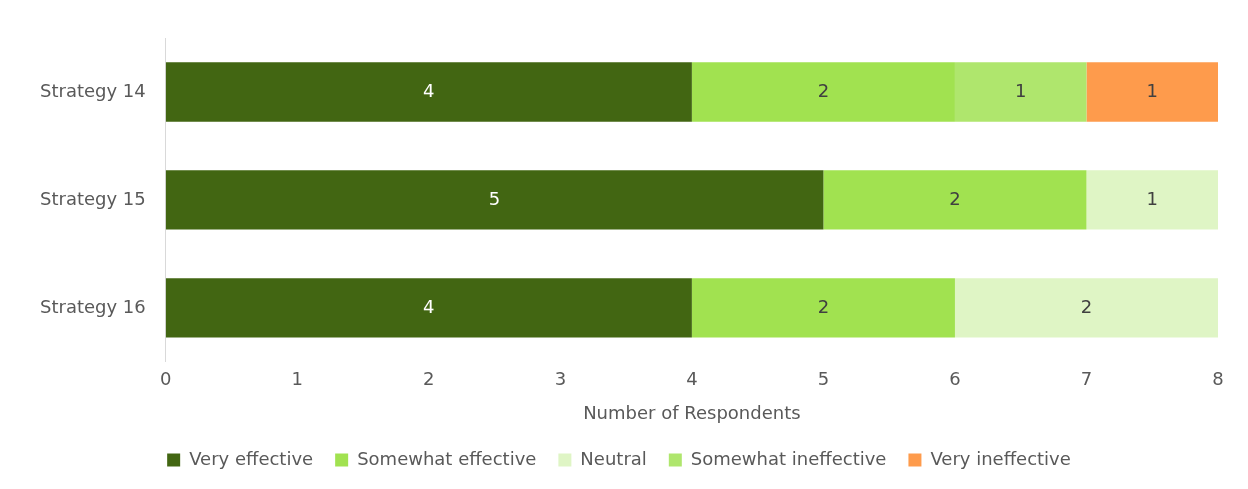 The height and width of the screenshot is (489, 1248). I want to click on x-tick-label: 0, so click(166, 379).